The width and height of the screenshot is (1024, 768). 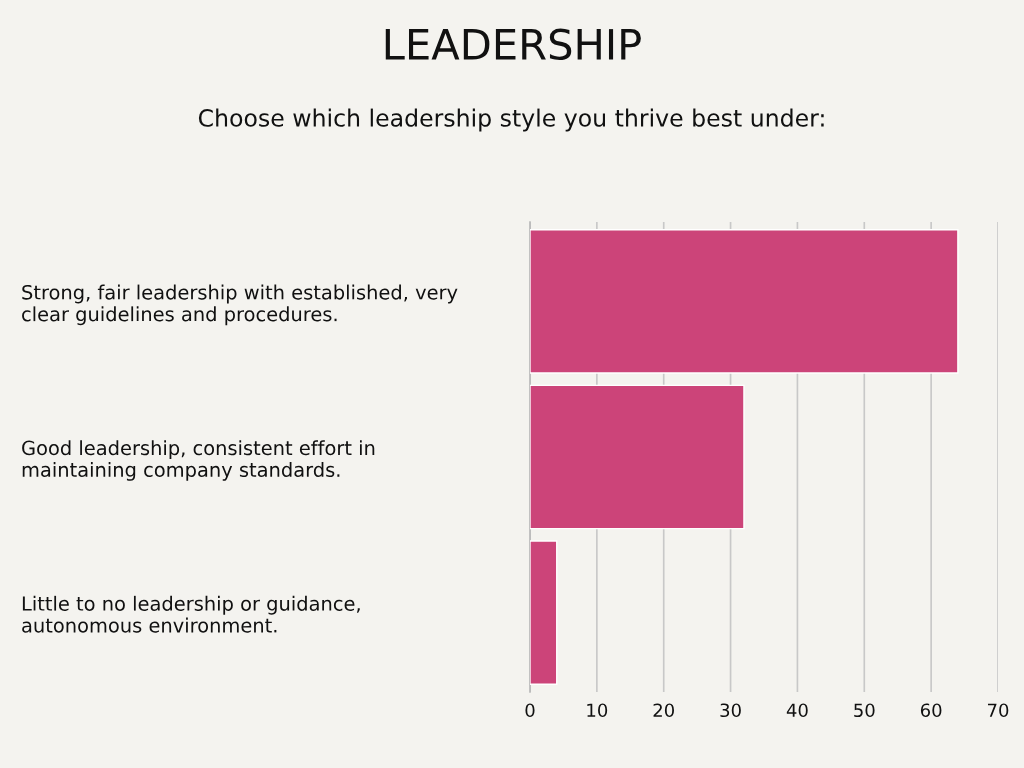 What do you see at coordinates (198, 460) in the screenshot?
I see `y-tick-label: Good leadership, consistent effort in maintaining company standards.` at bounding box center [198, 460].